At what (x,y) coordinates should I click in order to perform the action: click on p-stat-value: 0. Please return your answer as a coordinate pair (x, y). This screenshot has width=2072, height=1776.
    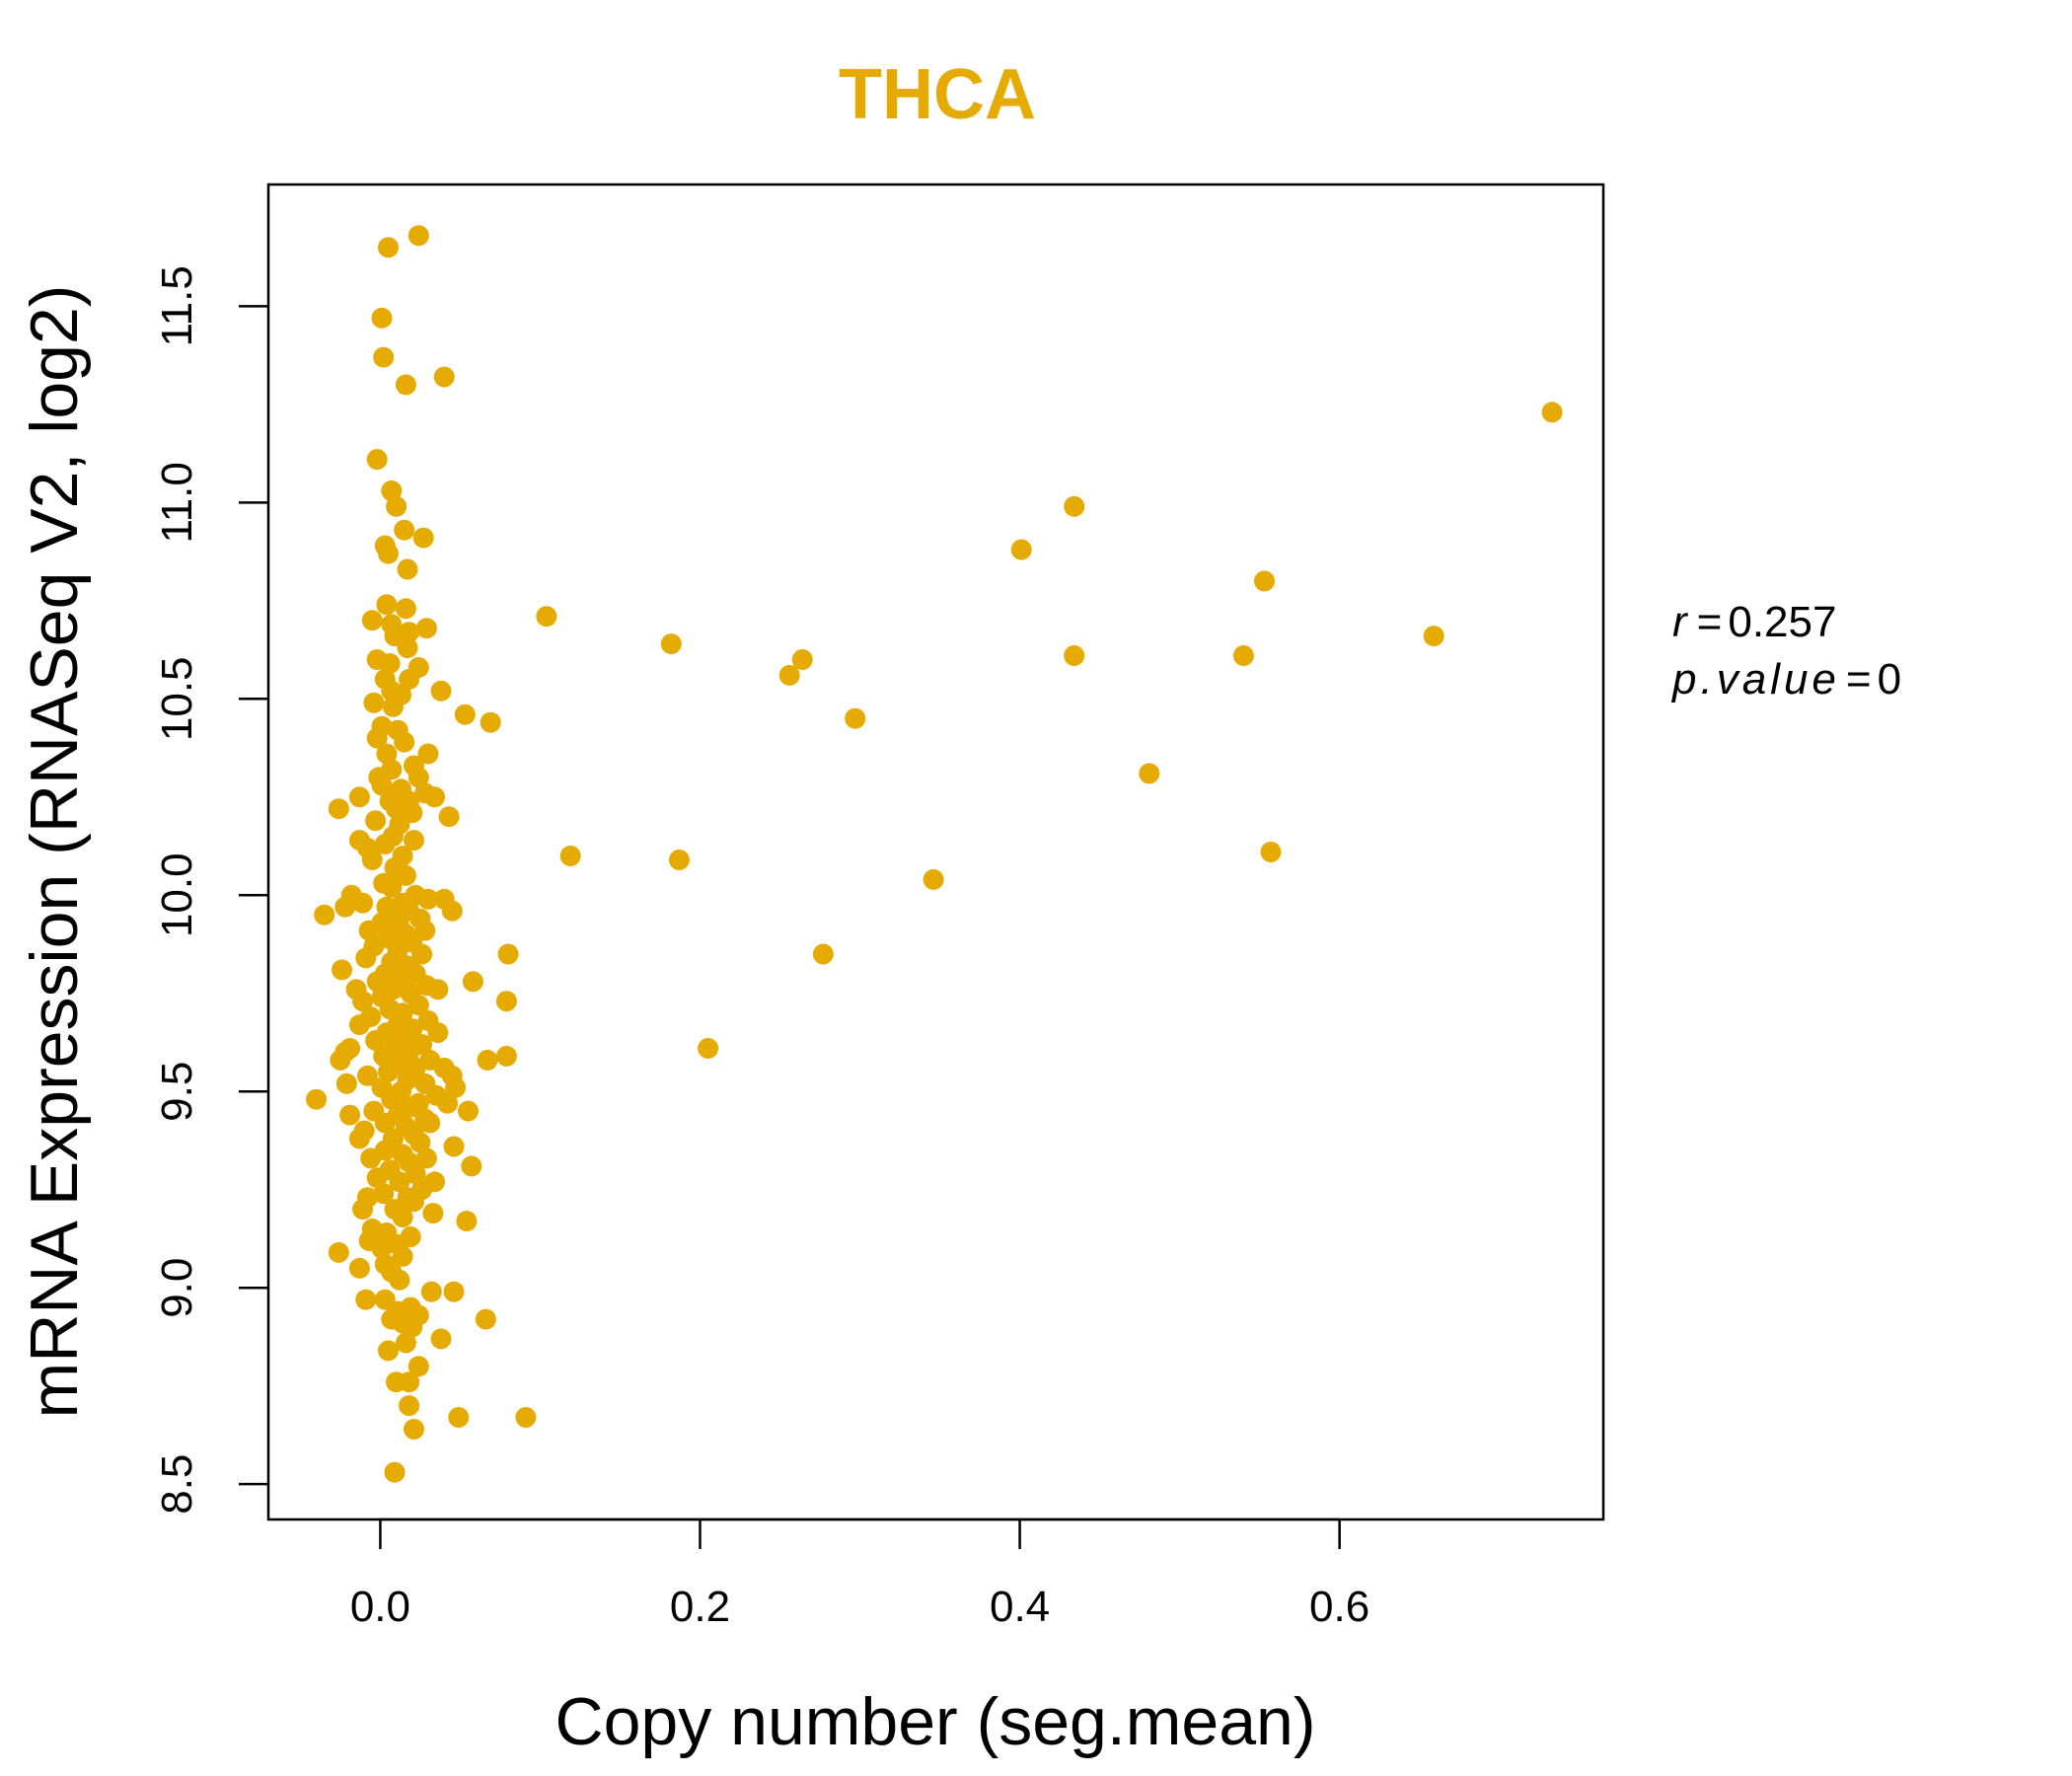
    Looking at the image, I should click on (1890, 679).